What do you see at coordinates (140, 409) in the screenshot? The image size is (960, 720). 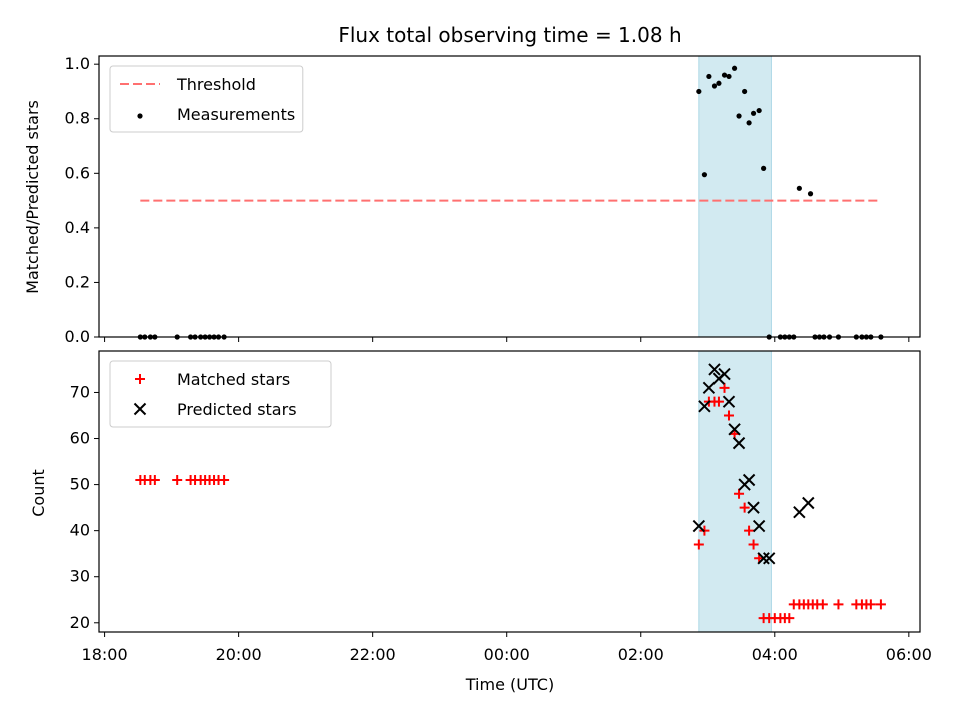 I see `legend-predicted-swatch` at bounding box center [140, 409].